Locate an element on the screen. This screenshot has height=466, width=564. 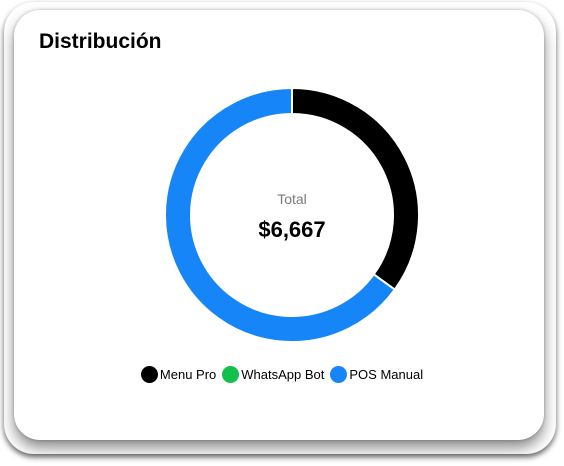
total-value: $6,667 is located at coordinates (292, 229).